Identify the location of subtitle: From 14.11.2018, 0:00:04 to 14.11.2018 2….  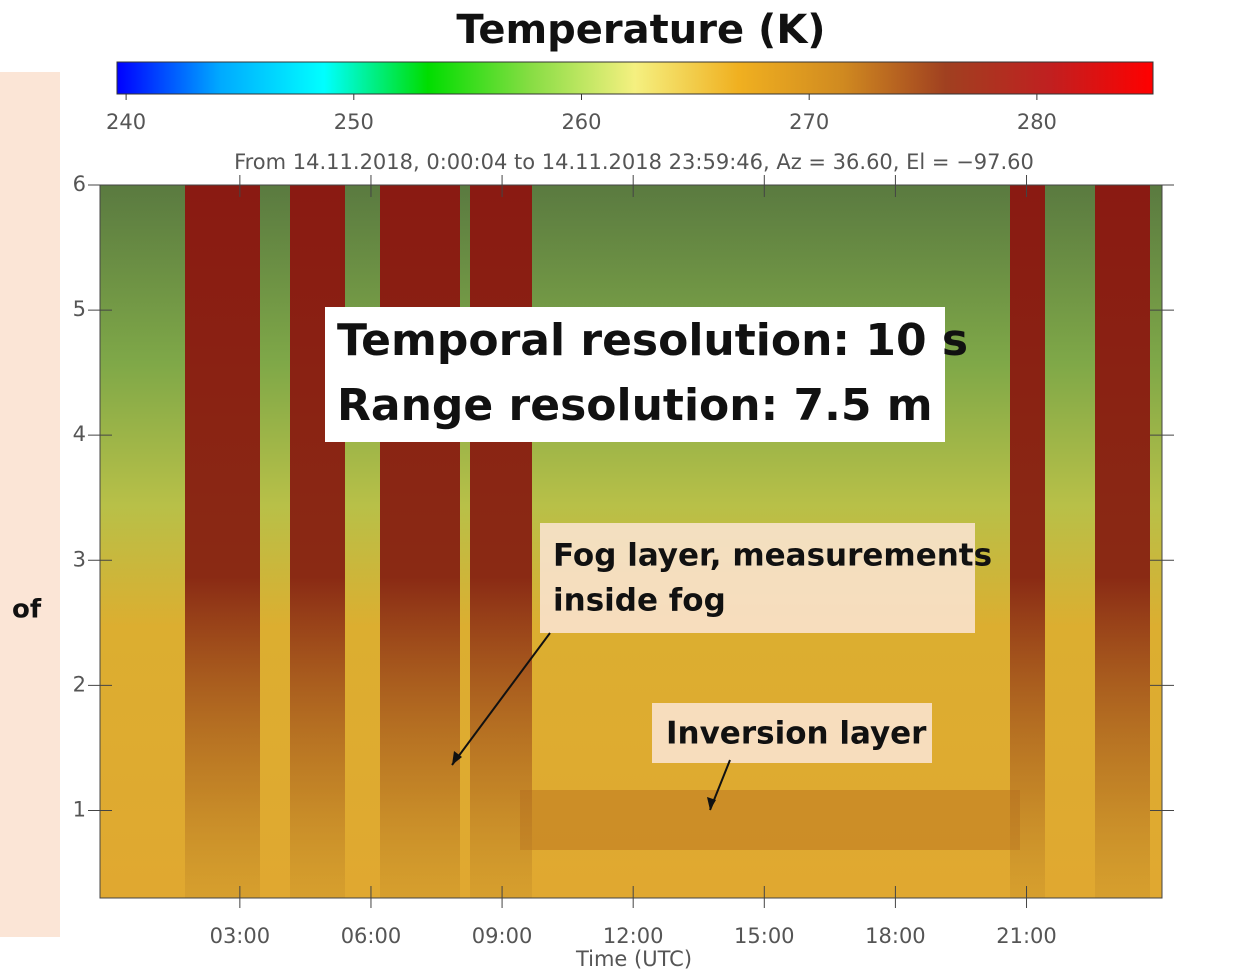
(634, 162).